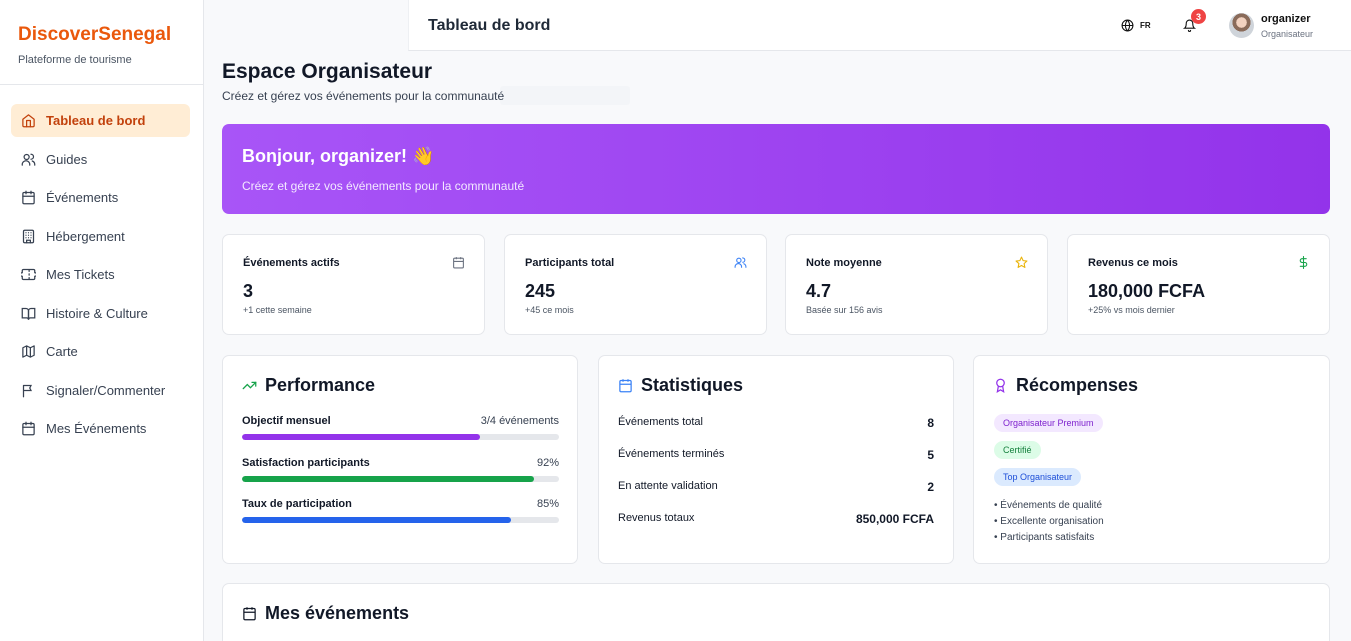 The image size is (1351, 641). Describe the element at coordinates (776, 519) in the screenshot. I see `stat-row: Revenus totaux 850,000 FCFA` at that location.